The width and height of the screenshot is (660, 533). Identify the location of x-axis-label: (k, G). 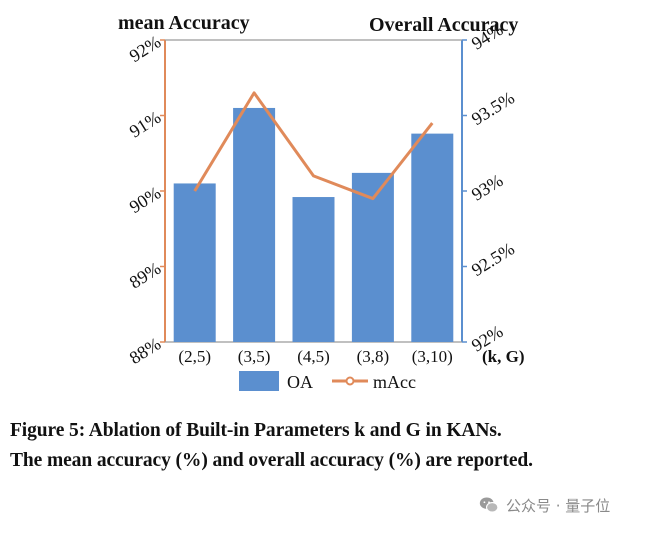
(503, 356).